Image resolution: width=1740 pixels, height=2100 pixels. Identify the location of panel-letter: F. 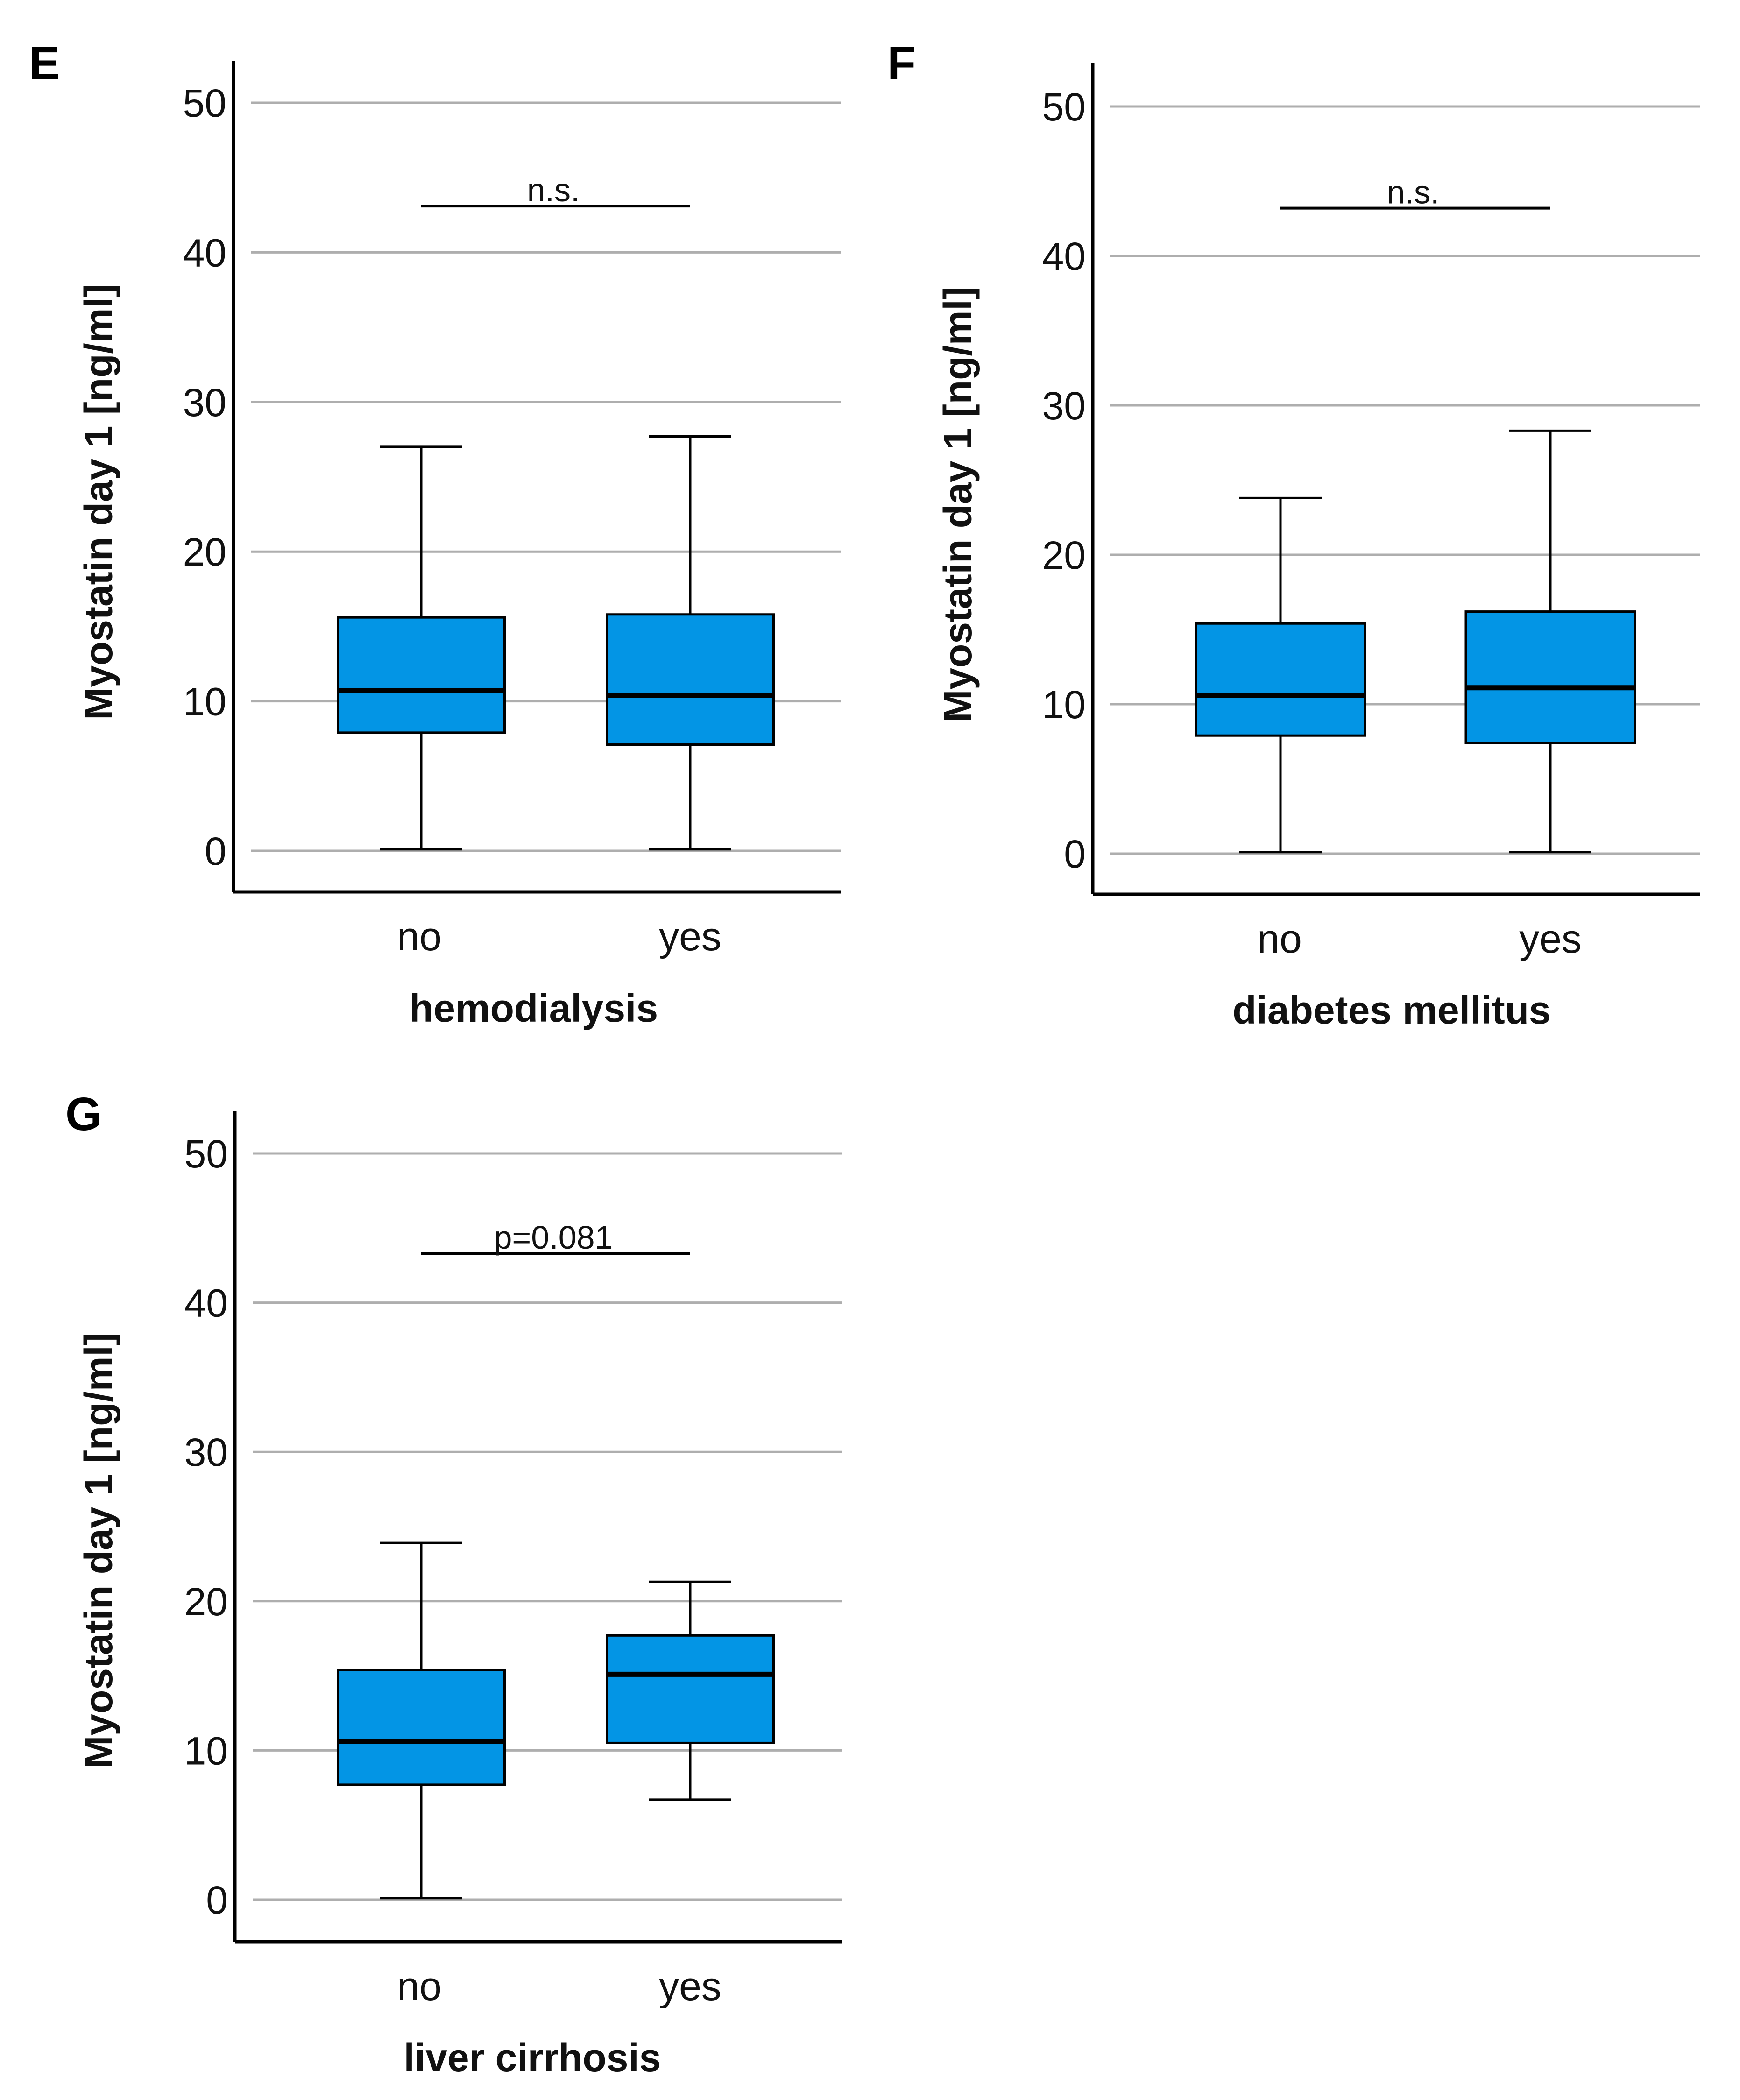
(902, 63).